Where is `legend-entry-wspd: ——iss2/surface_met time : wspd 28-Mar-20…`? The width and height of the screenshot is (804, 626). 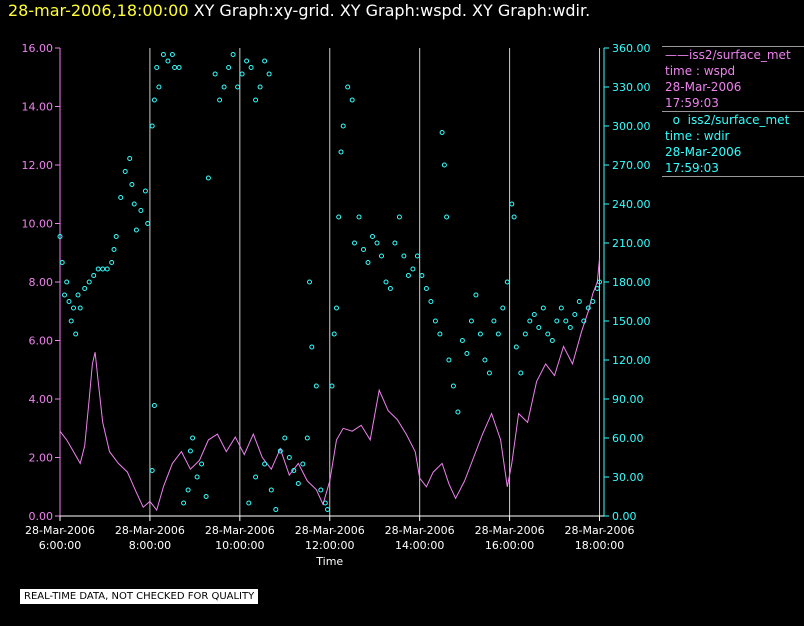
legend-entry-wspd: ——iss2/surface_met time : wspd 28-Mar-20… is located at coordinates (733, 79).